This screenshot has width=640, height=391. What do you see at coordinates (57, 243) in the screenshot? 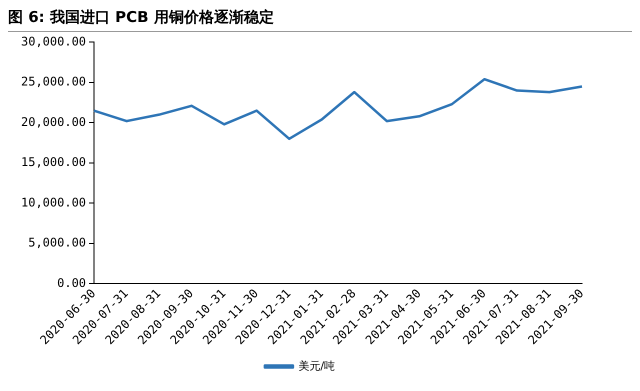
I see `y-tick-label: 5,000.00` at bounding box center [57, 243].